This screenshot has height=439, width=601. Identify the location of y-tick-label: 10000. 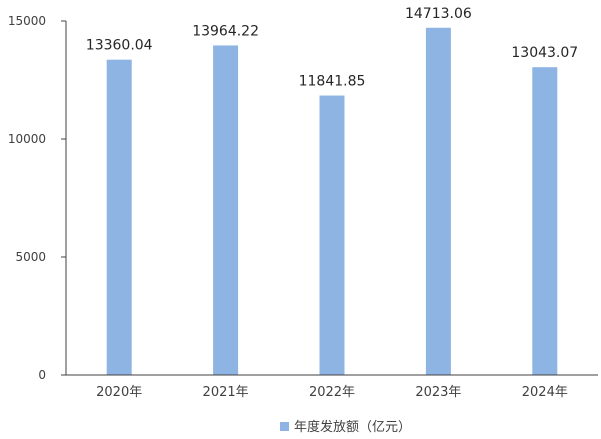
(27, 139).